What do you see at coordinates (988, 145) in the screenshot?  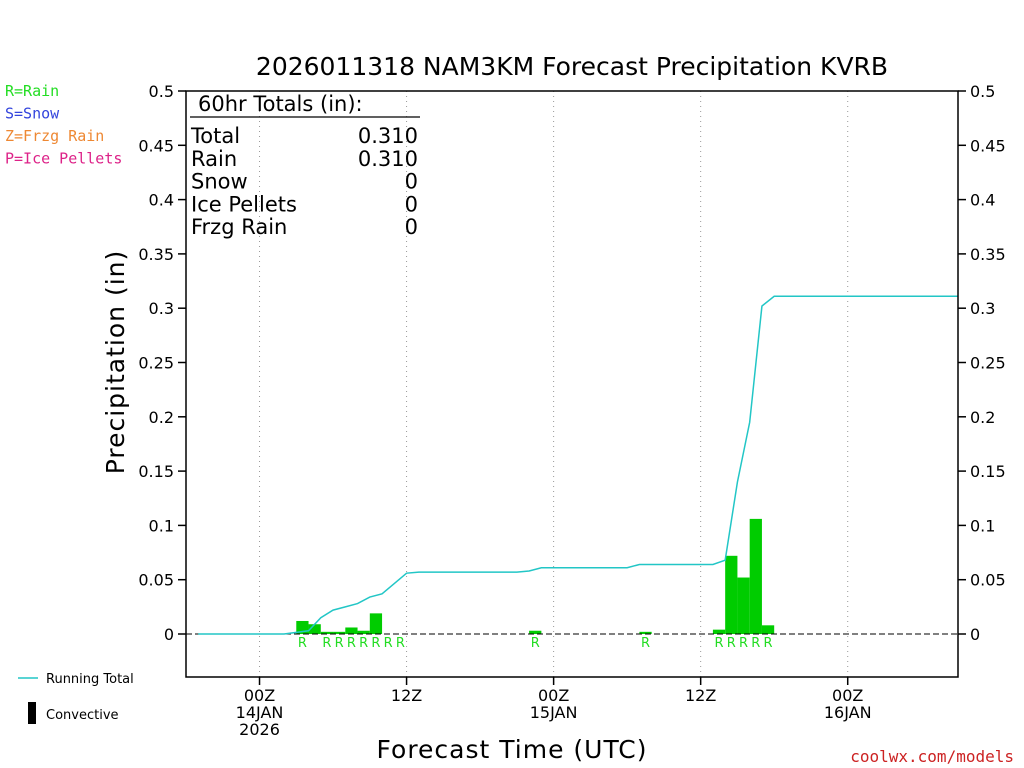 I see `y-tick-label-right: 0.45` at bounding box center [988, 145].